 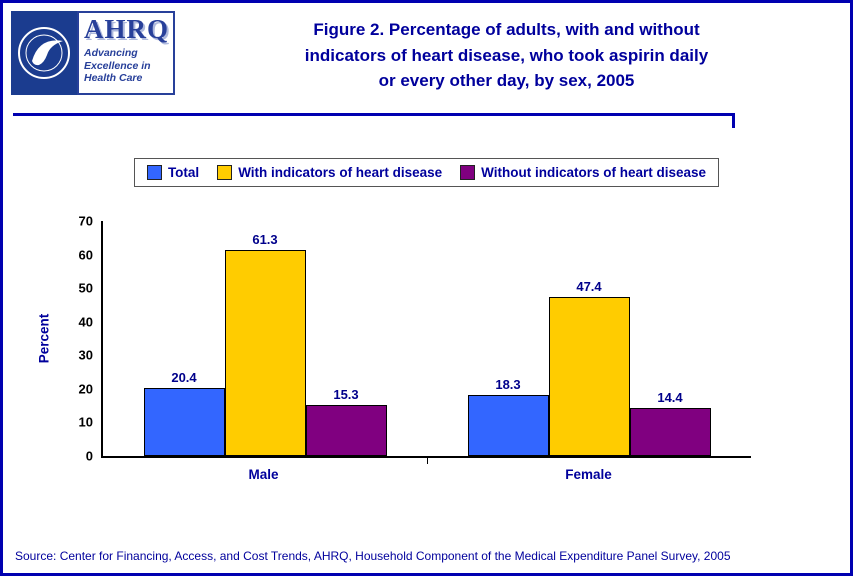 What do you see at coordinates (117, 65) in the screenshot?
I see `ahrq-tagline-line: Excellence in` at bounding box center [117, 65].